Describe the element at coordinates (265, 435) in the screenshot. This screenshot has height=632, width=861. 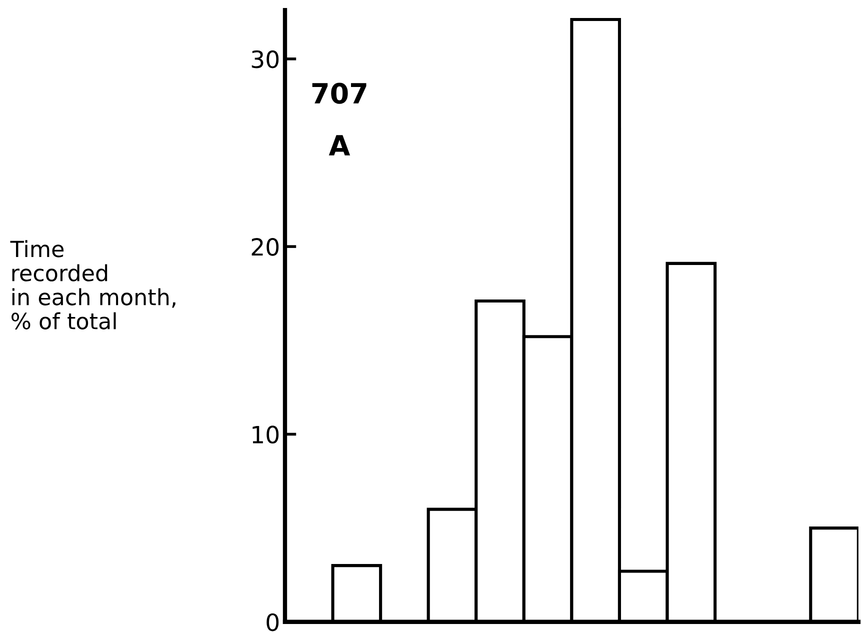
I see `y-tick-label: 10` at that location.